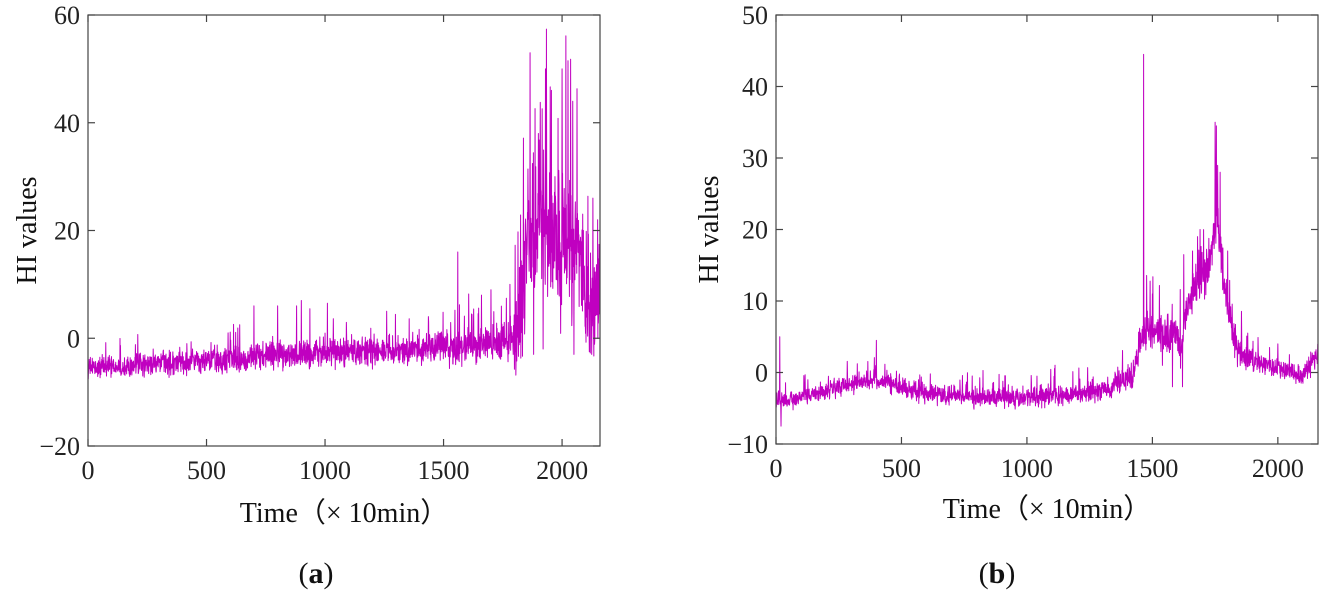  Describe the element at coordinates (747, 444) in the screenshot. I see `y-tick-label: −10` at that location.